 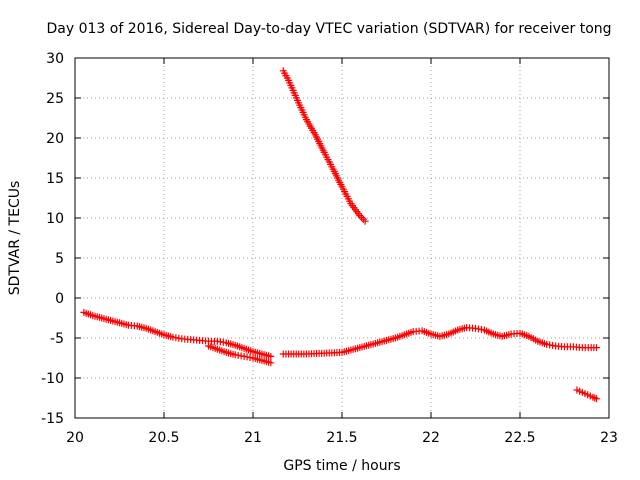 I want to click on x-tick-label: 23, so click(x=609, y=438).